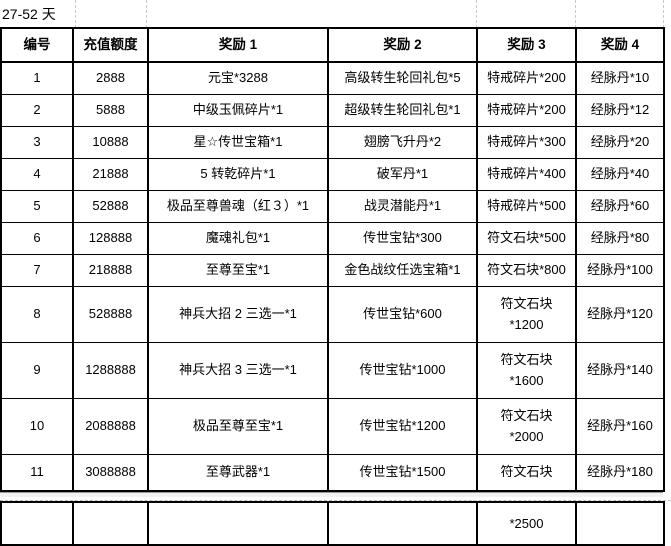 Image resolution: width=671 pixels, height=546 pixels. Describe the element at coordinates (526, 270) in the screenshot. I see `cell-reward3: 符文石块*800` at that location.